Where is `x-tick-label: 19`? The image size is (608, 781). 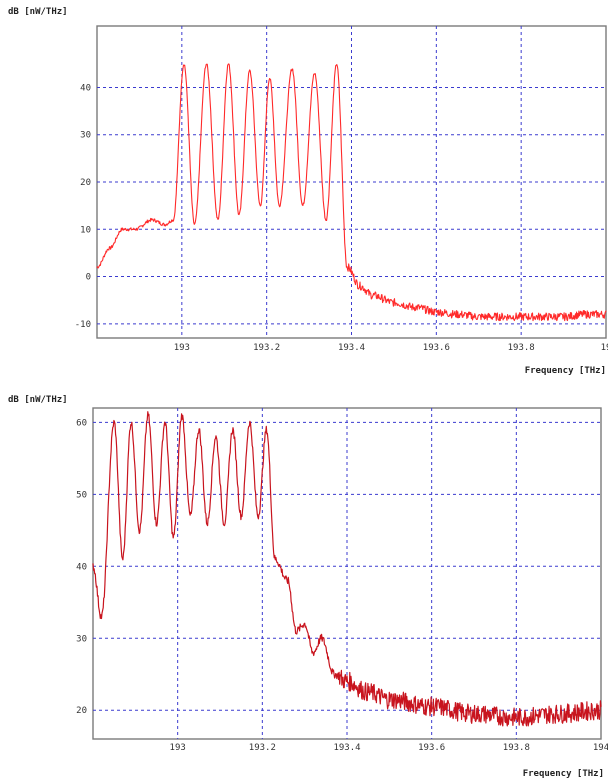 x-tick-label: 19 is located at coordinates (604, 348).